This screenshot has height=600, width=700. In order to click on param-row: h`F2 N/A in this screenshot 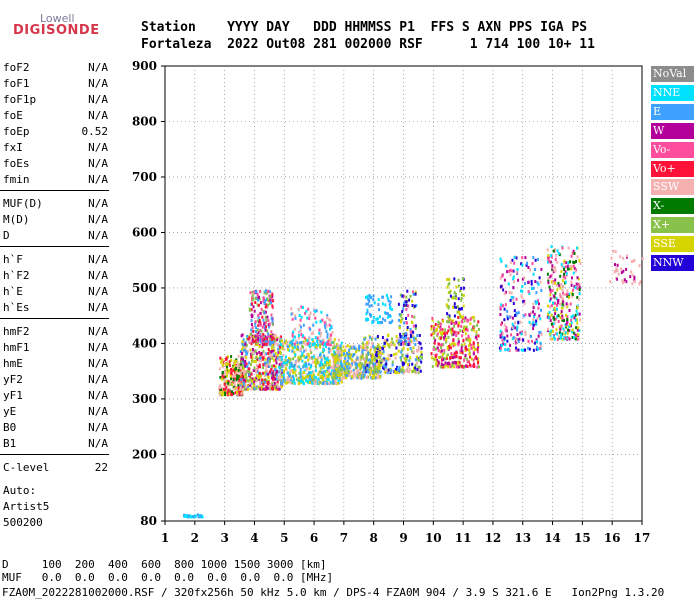, I will do `click(55, 276)`.